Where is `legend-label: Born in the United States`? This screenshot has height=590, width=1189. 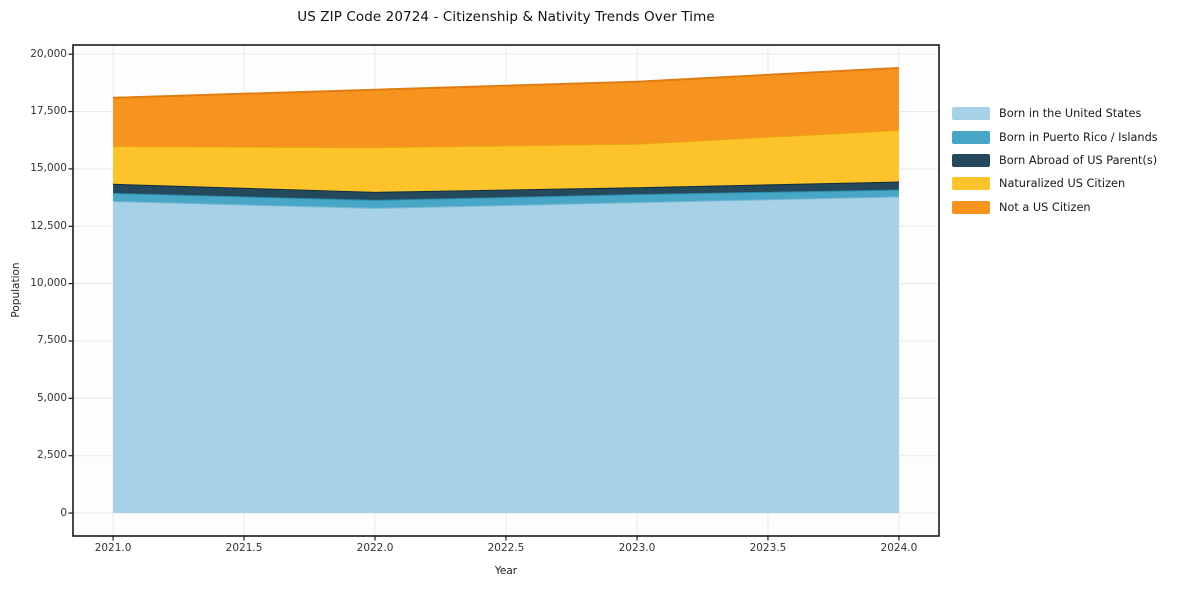
legend-label: Born in the United States is located at coordinates (1070, 114).